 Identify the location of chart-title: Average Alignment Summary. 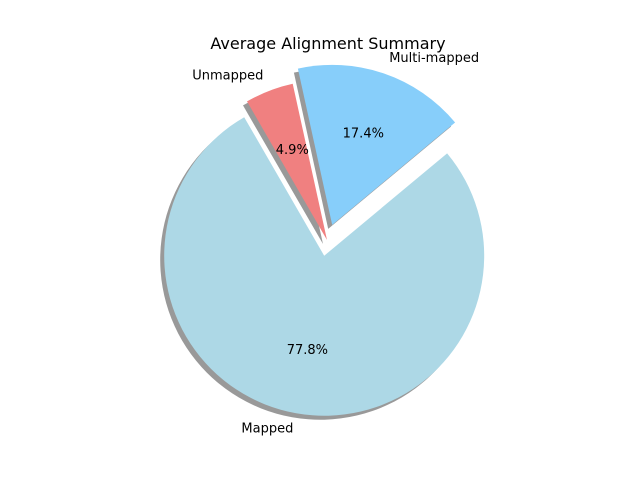
(327, 43).